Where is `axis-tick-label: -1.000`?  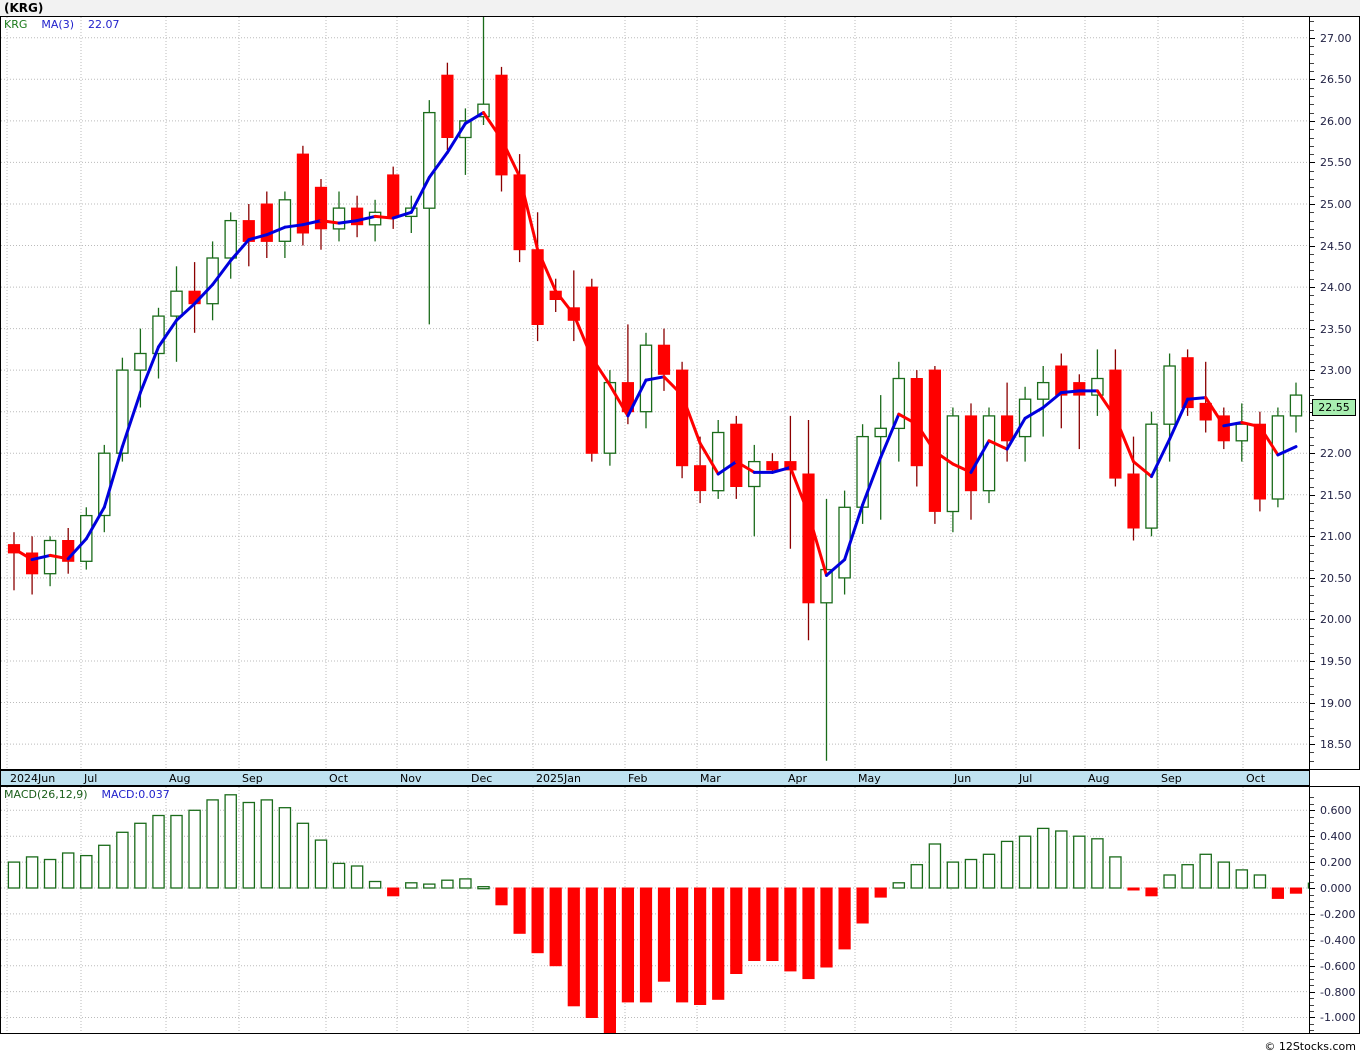 axis-tick-label: -1.000 is located at coordinates (1338, 1018).